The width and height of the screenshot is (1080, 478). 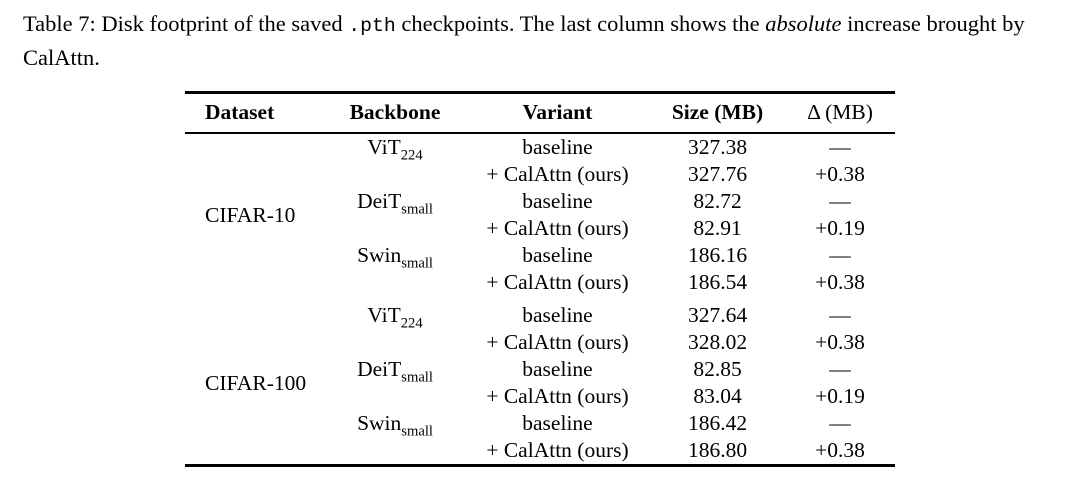 What do you see at coordinates (717, 282) in the screenshot?
I see `size-cell: 186.54` at bounding box center [717, 282].